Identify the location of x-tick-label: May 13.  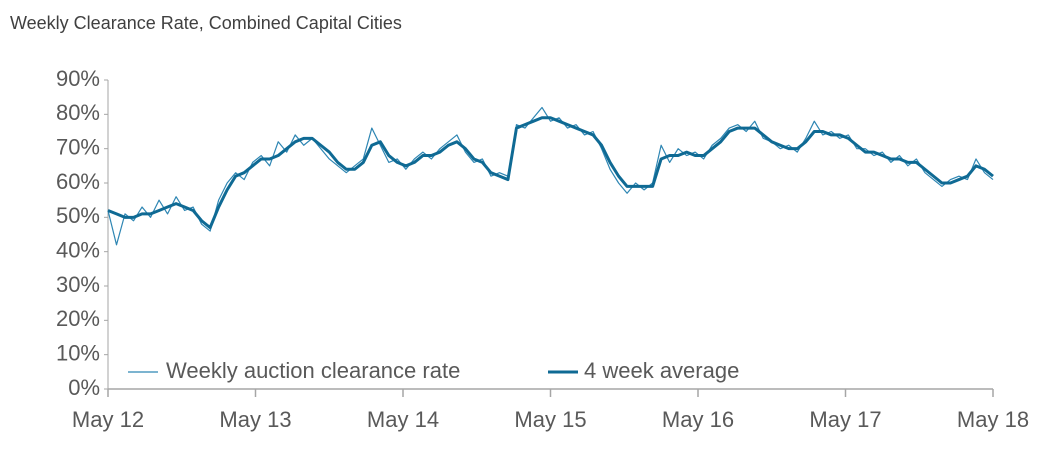
(255, 419).